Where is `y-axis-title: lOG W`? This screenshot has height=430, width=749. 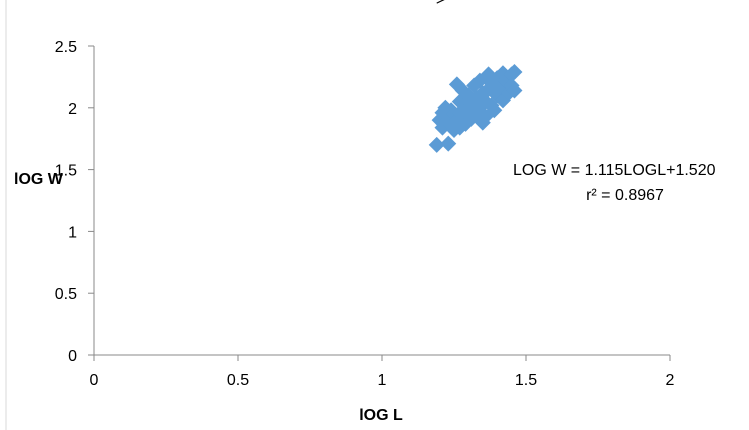
y-axis-title: lOG W is located at coordinates (39, 179).